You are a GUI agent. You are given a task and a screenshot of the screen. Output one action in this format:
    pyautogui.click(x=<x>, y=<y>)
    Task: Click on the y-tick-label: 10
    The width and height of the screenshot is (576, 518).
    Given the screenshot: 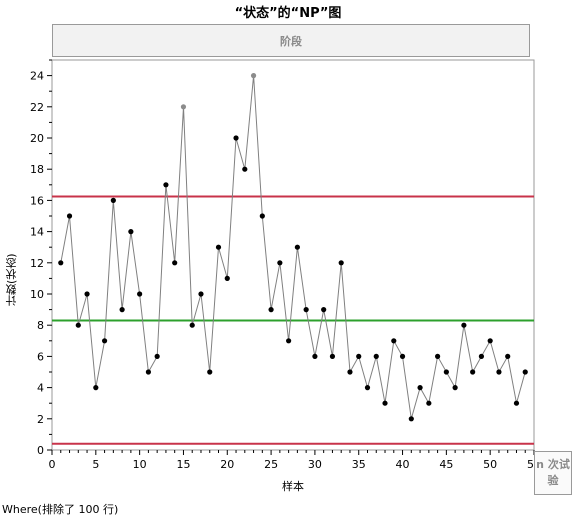 What is the action you would take?
    pyautogui.click(x=37, y=294)
    